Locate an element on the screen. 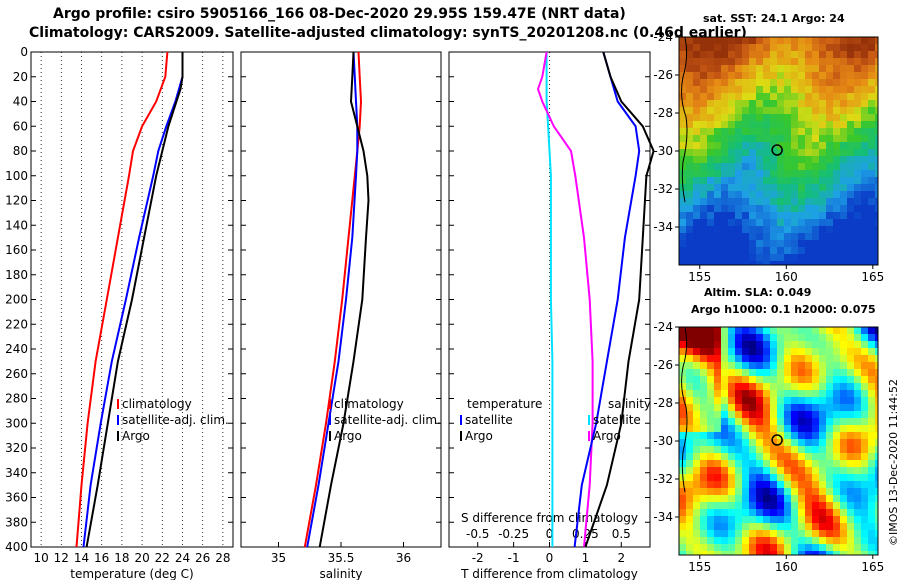 The image size is (900, 580). series-argo is located at coordinates (134, 300).